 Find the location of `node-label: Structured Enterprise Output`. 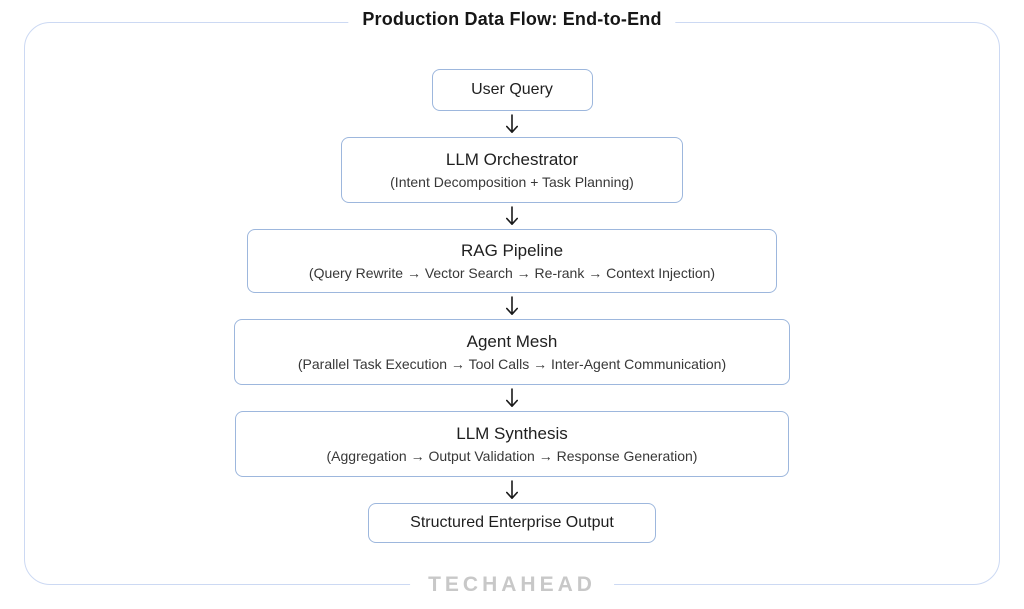

node-label: Structured Enterprise Output is located at coordinates (512, 522).